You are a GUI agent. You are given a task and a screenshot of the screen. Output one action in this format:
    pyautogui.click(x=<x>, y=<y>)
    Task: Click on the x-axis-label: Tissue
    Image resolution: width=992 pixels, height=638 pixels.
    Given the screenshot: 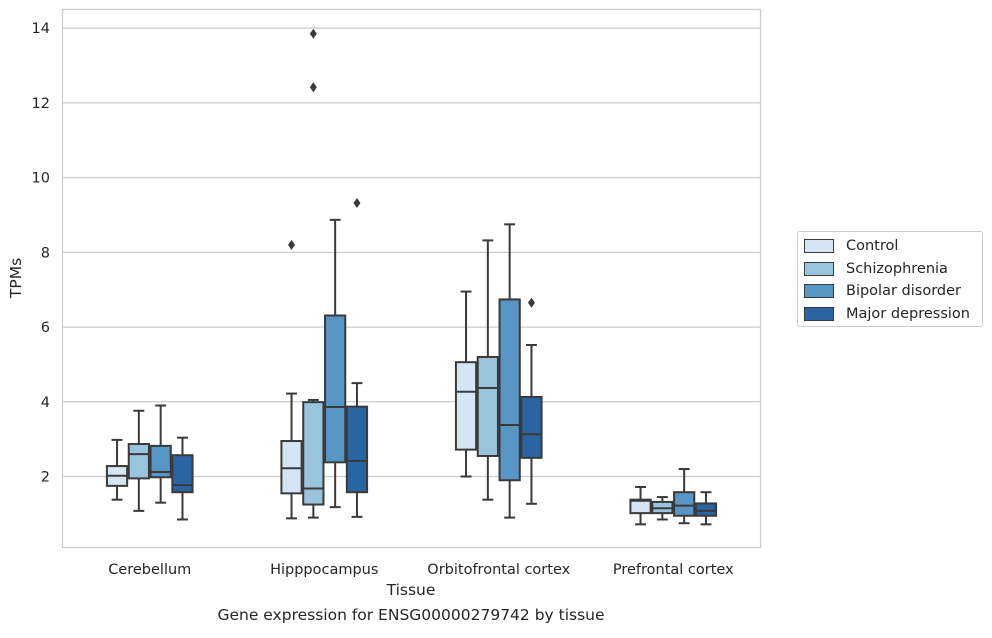 What is the action you would take?
    pyautogui.click(x=411, y=590)
    